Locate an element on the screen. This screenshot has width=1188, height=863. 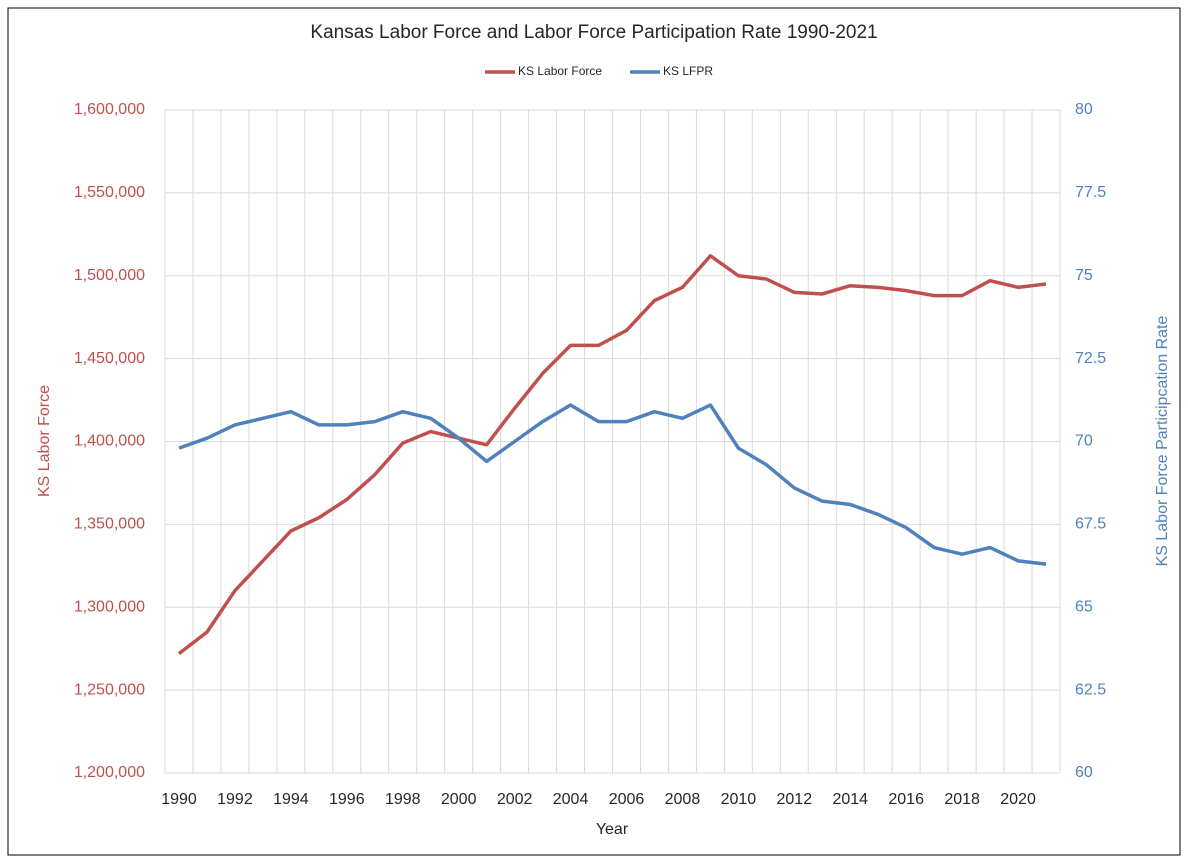
x-tick-label: 2008 is located at coordinates (683, 799).